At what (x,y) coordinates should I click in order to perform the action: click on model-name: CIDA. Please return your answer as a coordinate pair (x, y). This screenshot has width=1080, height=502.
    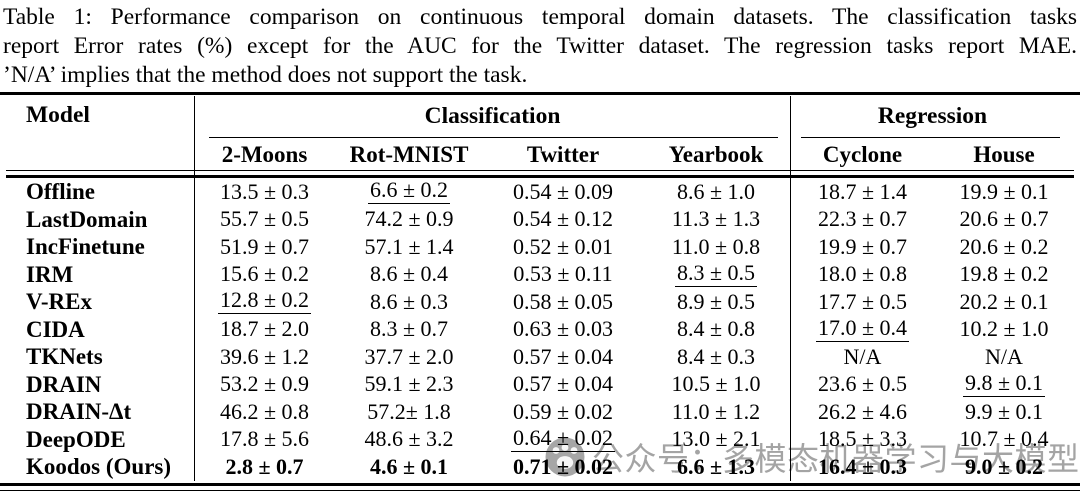
    Looking at the image, I should click on (55, 329).